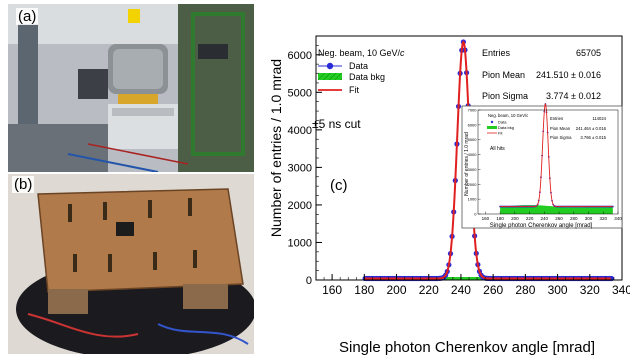  Describe the element at coordinates (429, 290) in the screenshot. I see `x-tick-label-3: 220` at that location.